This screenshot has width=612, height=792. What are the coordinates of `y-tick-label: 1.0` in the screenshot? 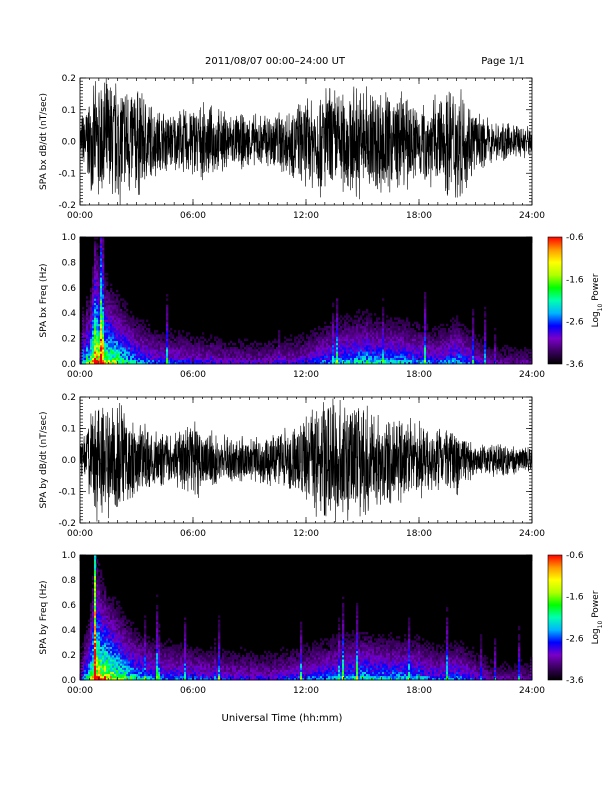 It's located at (69, 238).